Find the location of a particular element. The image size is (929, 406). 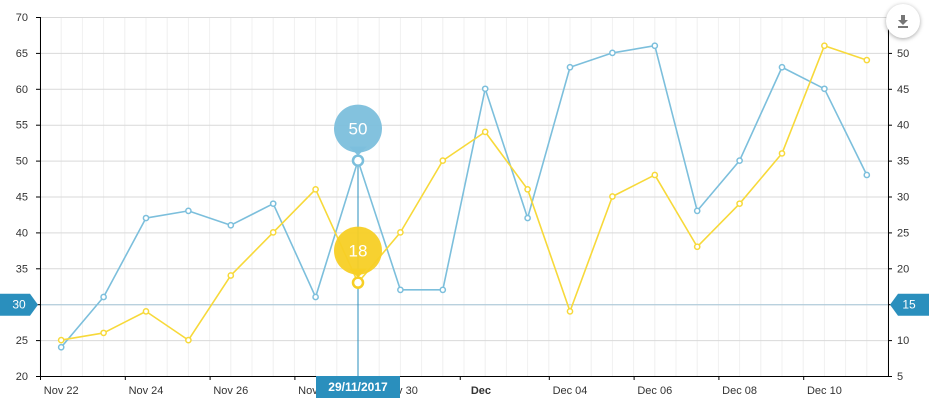

guide-value-right: 15 is located at coordinates (909, 305).